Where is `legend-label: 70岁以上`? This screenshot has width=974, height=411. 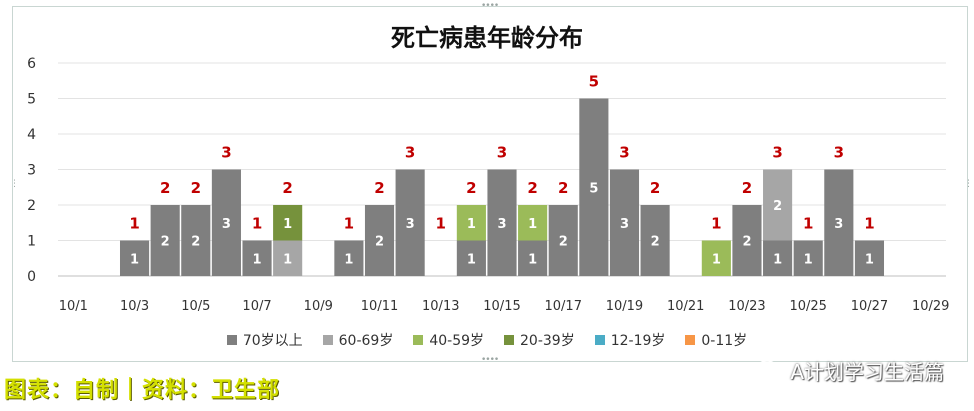
legend-label: 70岁以上 is located at coordinates (272, 341).